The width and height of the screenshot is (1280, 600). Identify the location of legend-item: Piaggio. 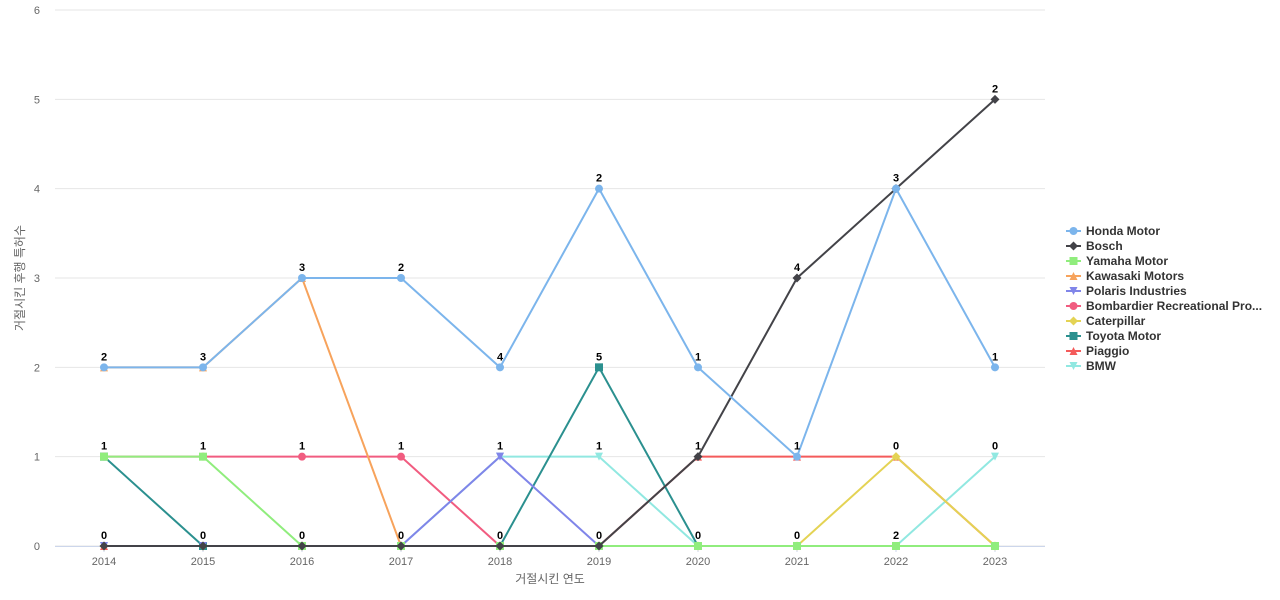
(1097, 351).